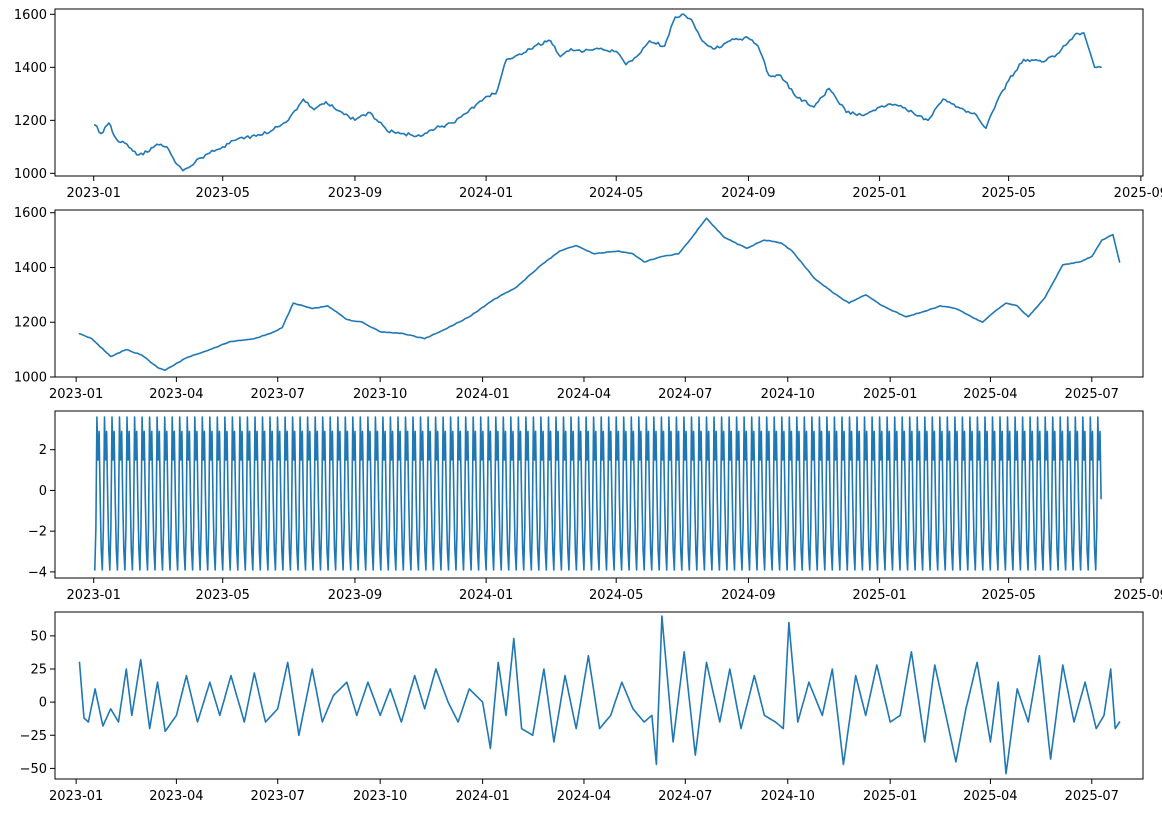 The image size is (1162, 813). What do you see at coordinates (37, 572) in the screenshot?
I see `y-tick-label: −4` at bounding box center [37, 572].